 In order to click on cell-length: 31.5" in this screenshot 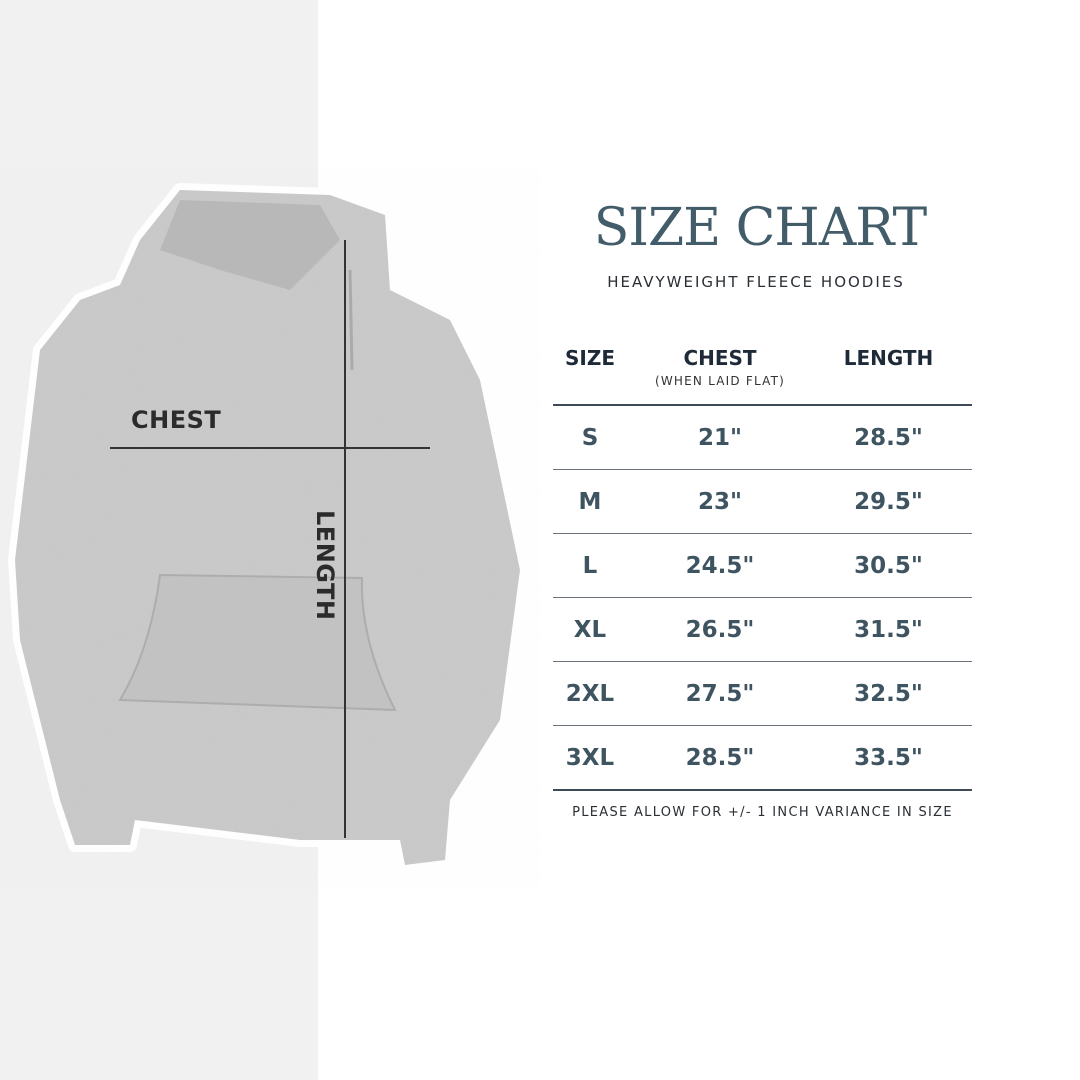, I will do `click(888, 629)`.